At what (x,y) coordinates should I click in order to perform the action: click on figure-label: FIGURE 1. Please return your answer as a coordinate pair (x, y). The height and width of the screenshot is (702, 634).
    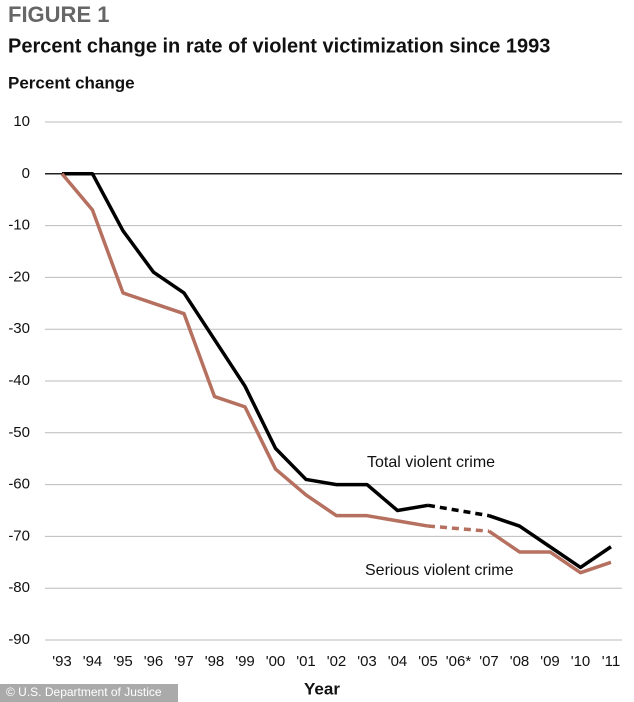
    Looking at the image, I should click on (58, 14).